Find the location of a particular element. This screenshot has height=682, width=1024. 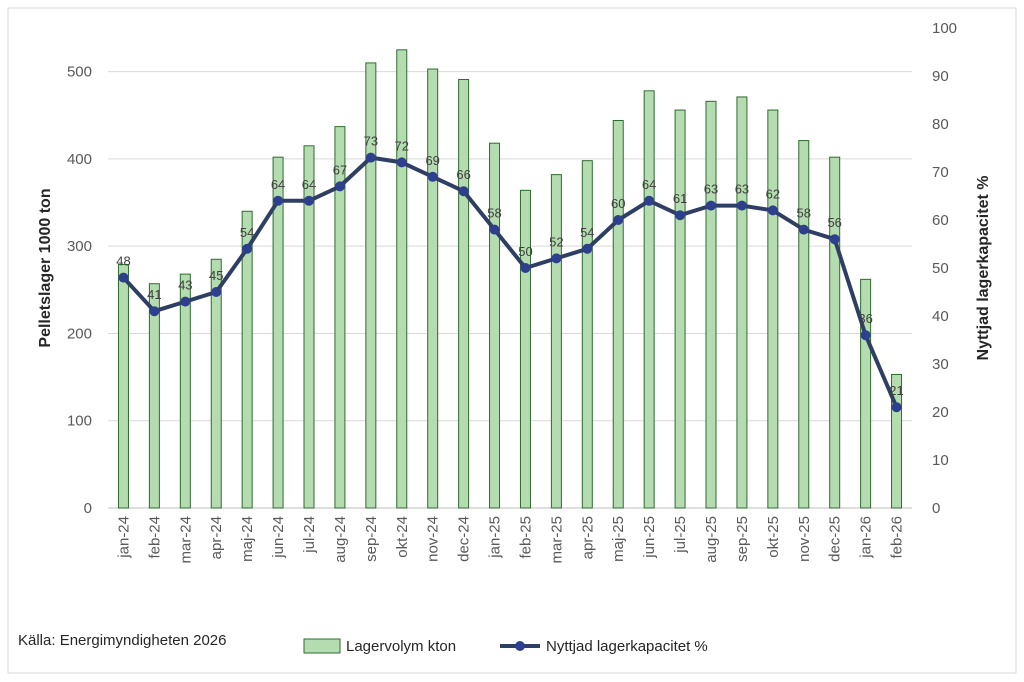

legend-label-line: Nyttjad lagerkapacitet % is located at coordinates (627, 646).